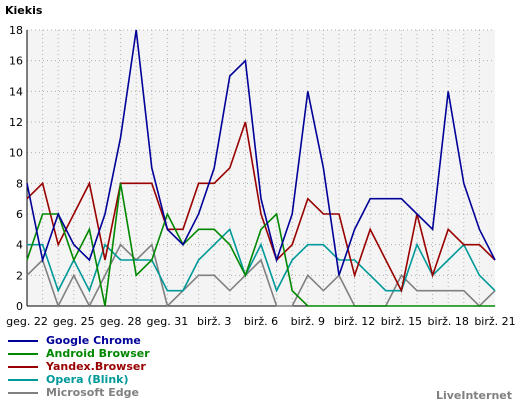 The width and height of the screenshot is (520, 405). What do you see at coordinates (98, 353) in the screenshot?
I see `legend-label-android-browser: Android Browser` at bounding box center [98, 353].